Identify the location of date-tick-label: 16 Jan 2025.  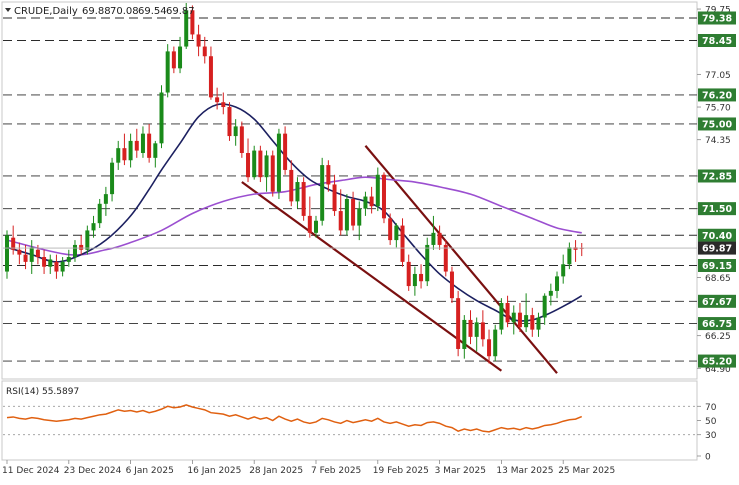
(214, 471).